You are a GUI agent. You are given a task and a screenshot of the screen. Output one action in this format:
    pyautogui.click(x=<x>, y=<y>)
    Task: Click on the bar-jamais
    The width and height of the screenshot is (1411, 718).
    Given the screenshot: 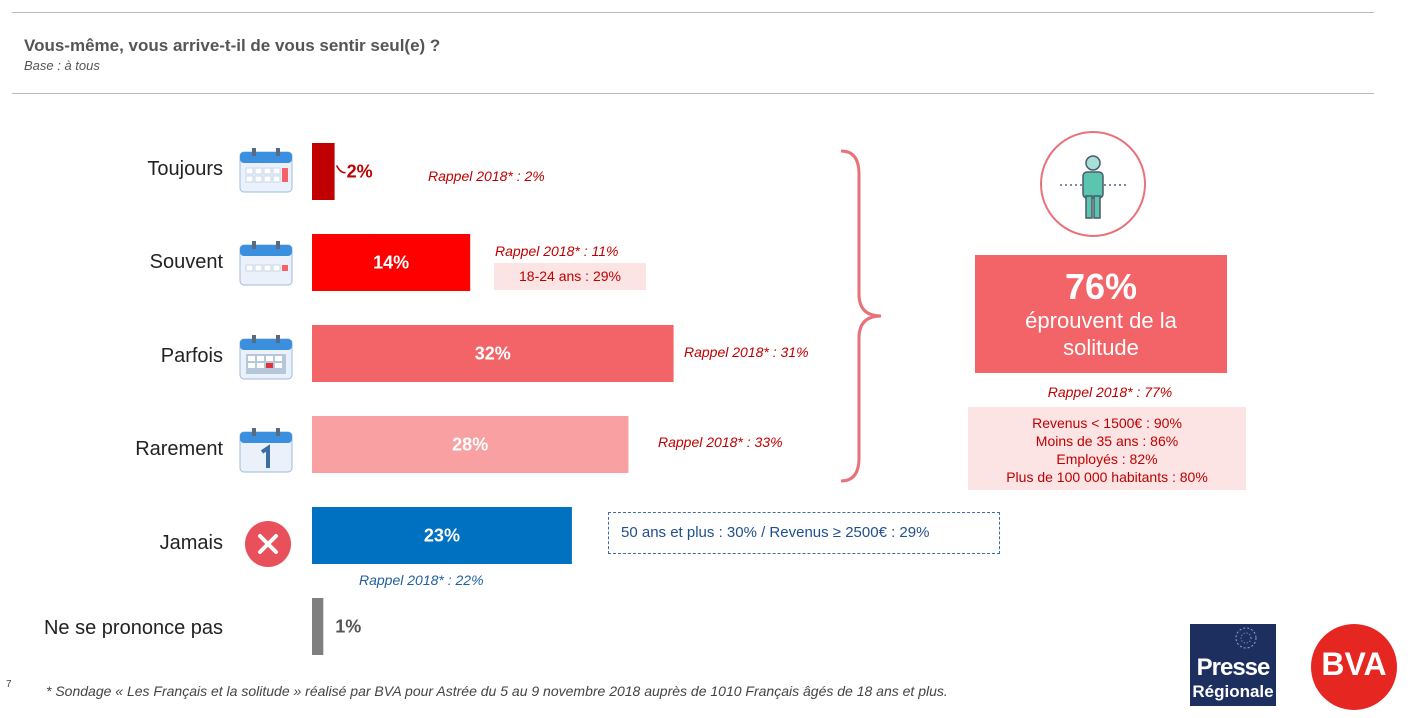 What is the action you would take?
    pyautogui.click(x=442, y=535)
    